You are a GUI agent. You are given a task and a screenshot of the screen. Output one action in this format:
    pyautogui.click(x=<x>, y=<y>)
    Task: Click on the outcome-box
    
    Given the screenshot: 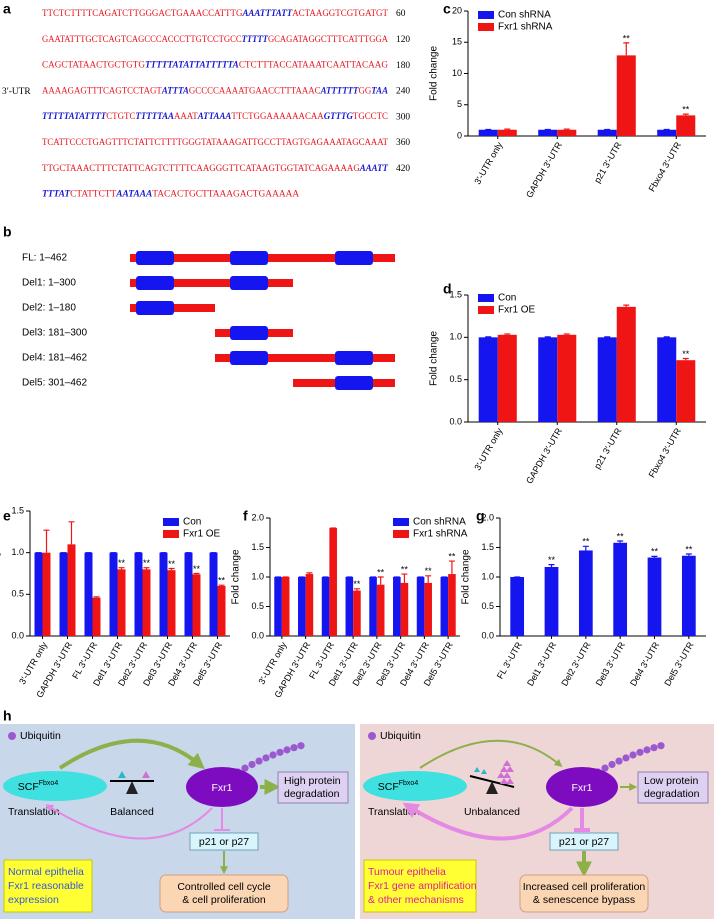 What is the action you would take?
    pyautogui.click(x=224, y=893)
    